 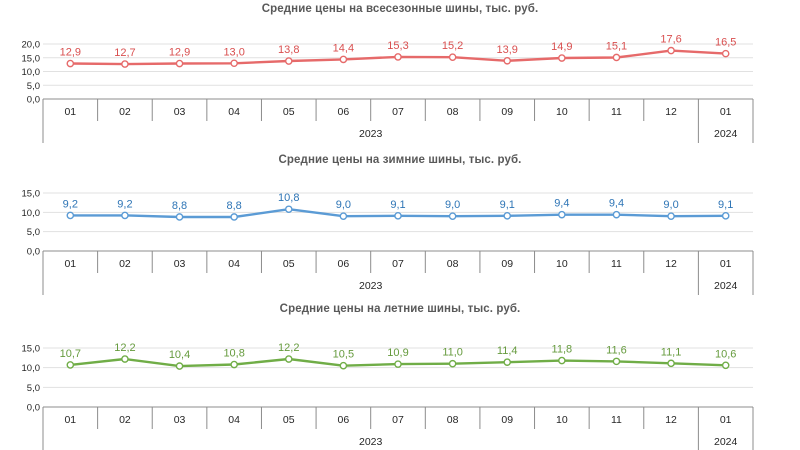 What do you see at coordinates (452, 46) in the screenshot?
I see `data-point-label: 15,2` at bounding box center [452, 46].